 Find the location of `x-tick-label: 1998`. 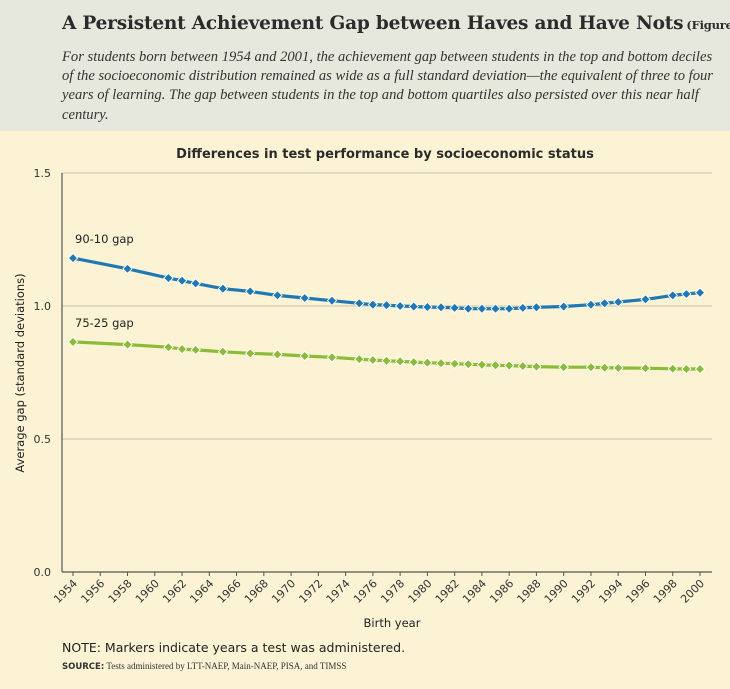

x-tick-label: 1998 is located at coordinates (665, 591).